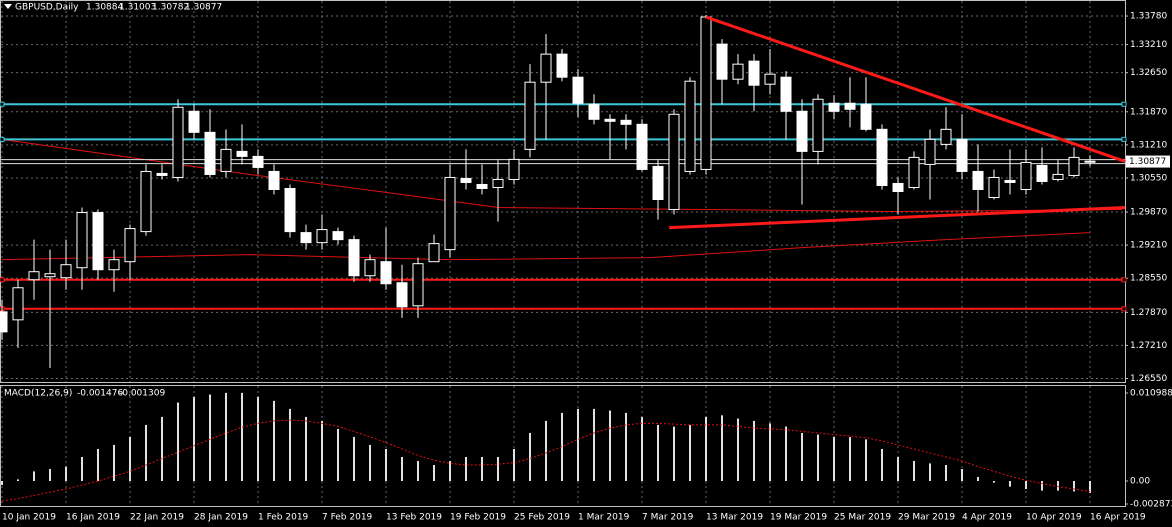 The height and width of the screenshot is (527, 1172). I want to click on macd-value: -0.001476, so click(100, 394).